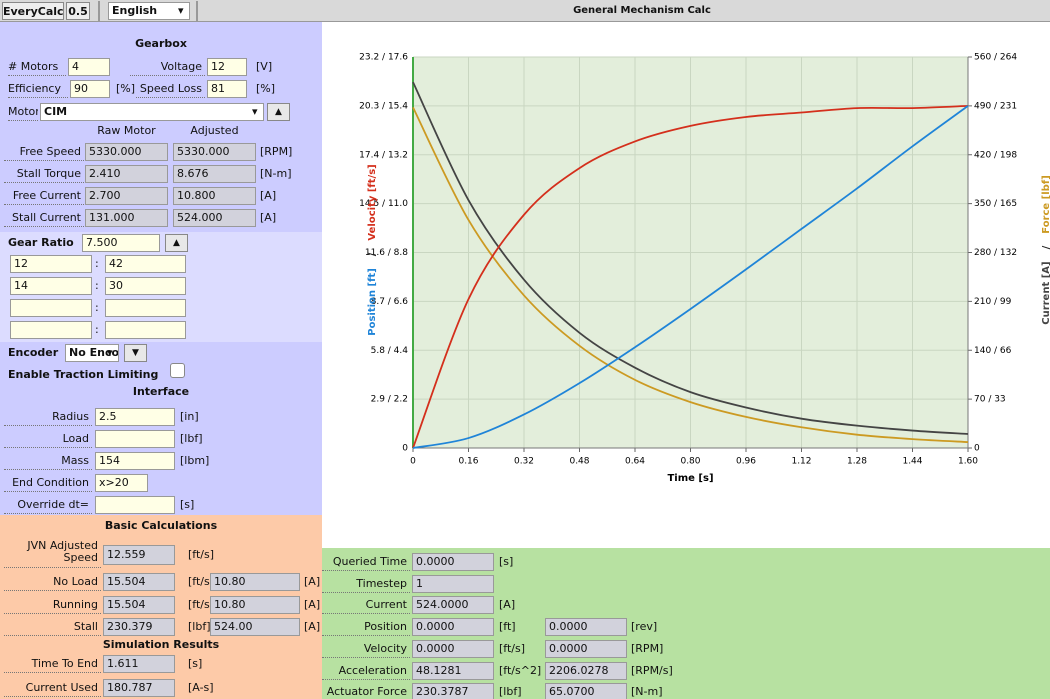 This screenshot has height=699, width=1050. Describe the element at coordinates (126, 174) in the screenshot. I see `input: 2.410` at that location.